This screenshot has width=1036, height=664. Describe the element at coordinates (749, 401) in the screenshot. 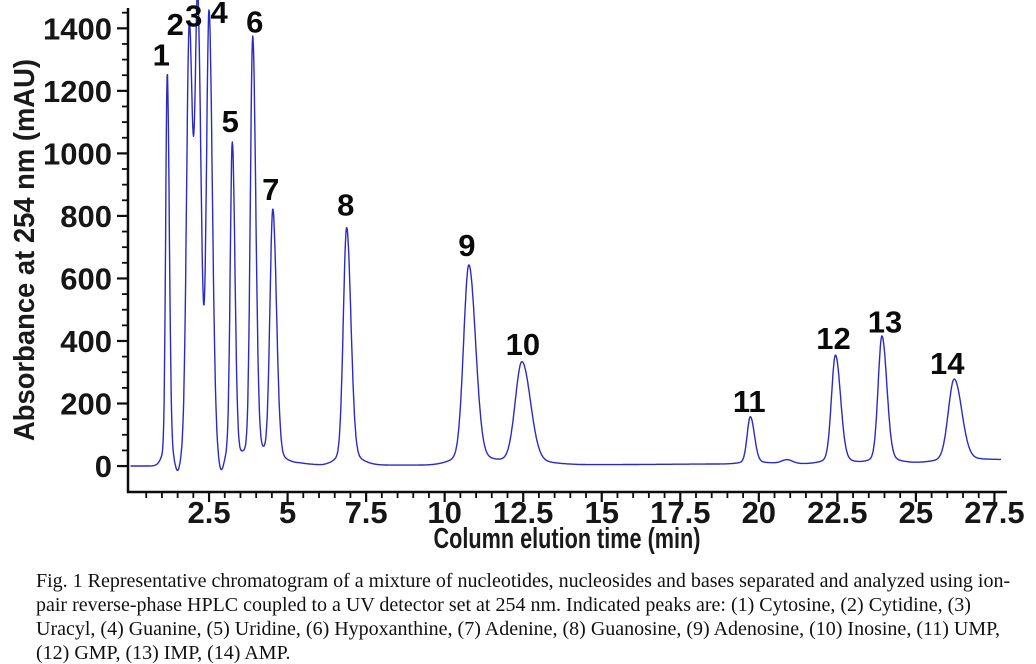

I see `peak-label-11: 11` at that location.